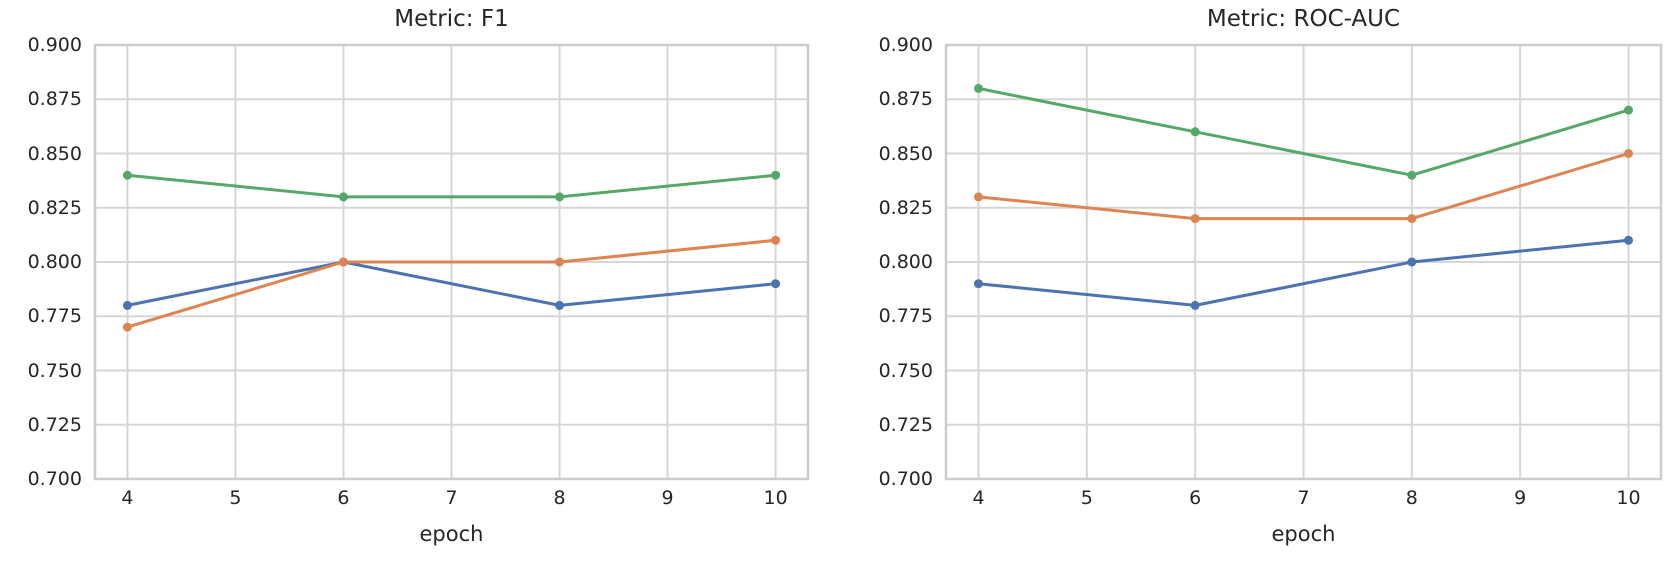 Image resolution: width=1673 pixels, height=565 pixels. Describe the element at coordinates (1303, 19) in the screenshot. I see `chart-title: Metric: ROC-AUC` at that location.